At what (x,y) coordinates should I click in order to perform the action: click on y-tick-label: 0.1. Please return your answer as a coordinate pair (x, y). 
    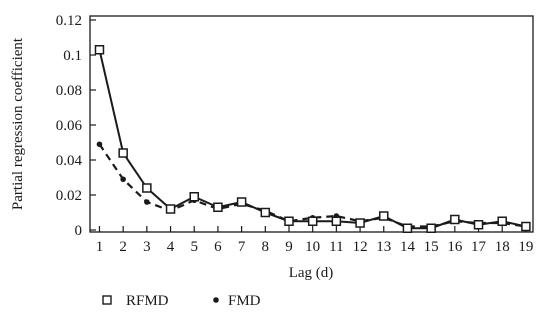
    Looking at the image, I should click on (72, 56).